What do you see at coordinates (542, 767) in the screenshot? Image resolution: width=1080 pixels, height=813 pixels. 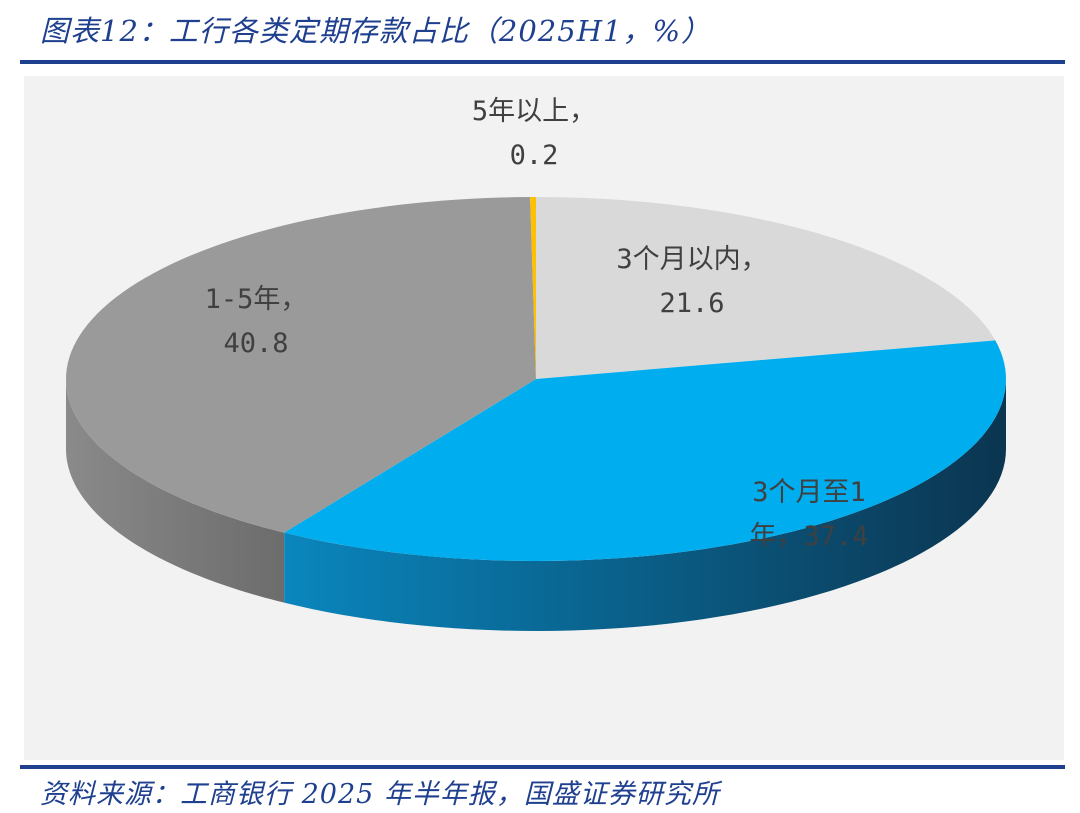 I see `source-rule` at bounding box center [542, 767].